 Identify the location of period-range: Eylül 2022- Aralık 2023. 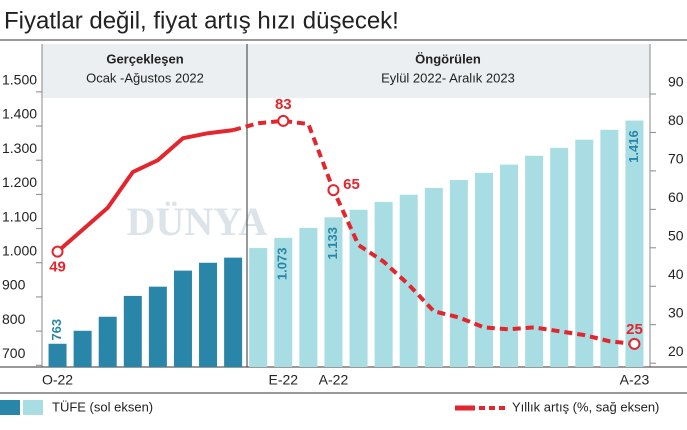
(448, 77).